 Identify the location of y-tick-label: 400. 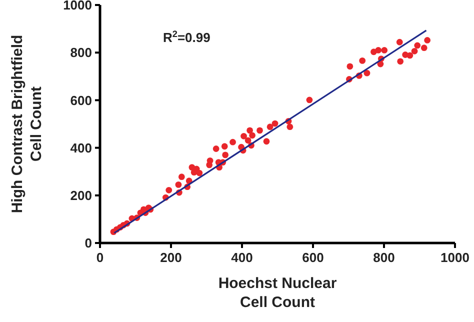
(81, 148).